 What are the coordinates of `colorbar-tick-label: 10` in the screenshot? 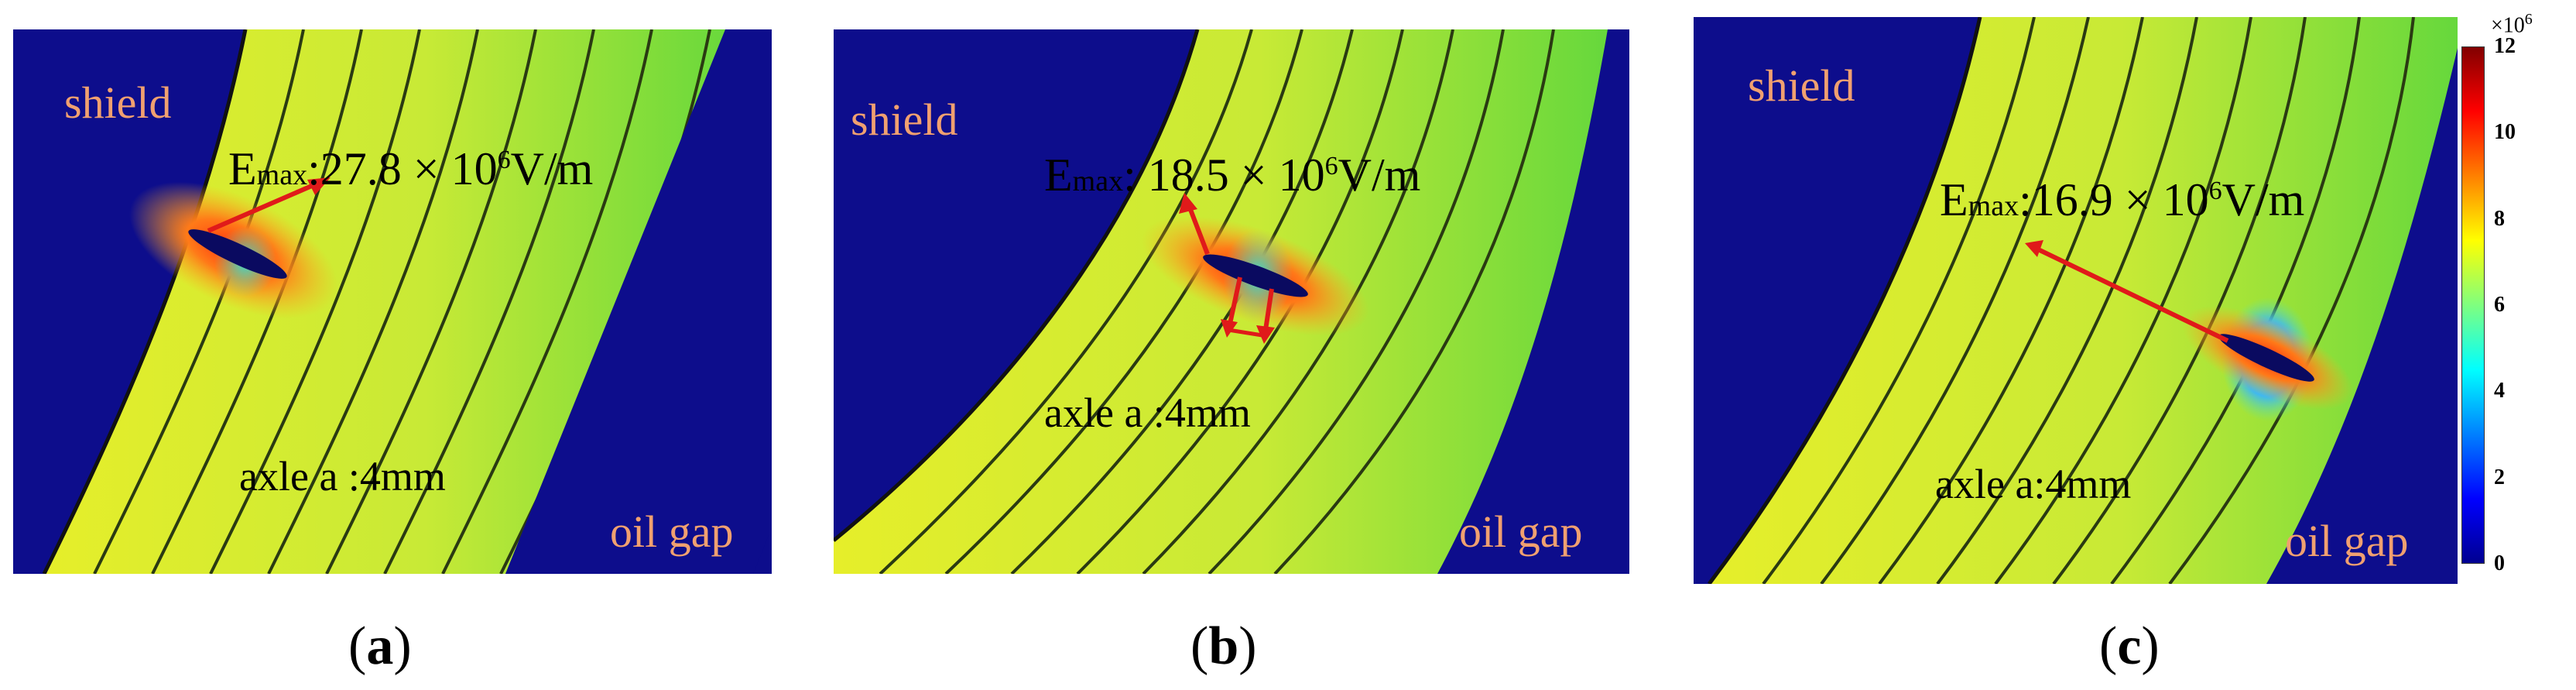 It's located at (2505, 132).